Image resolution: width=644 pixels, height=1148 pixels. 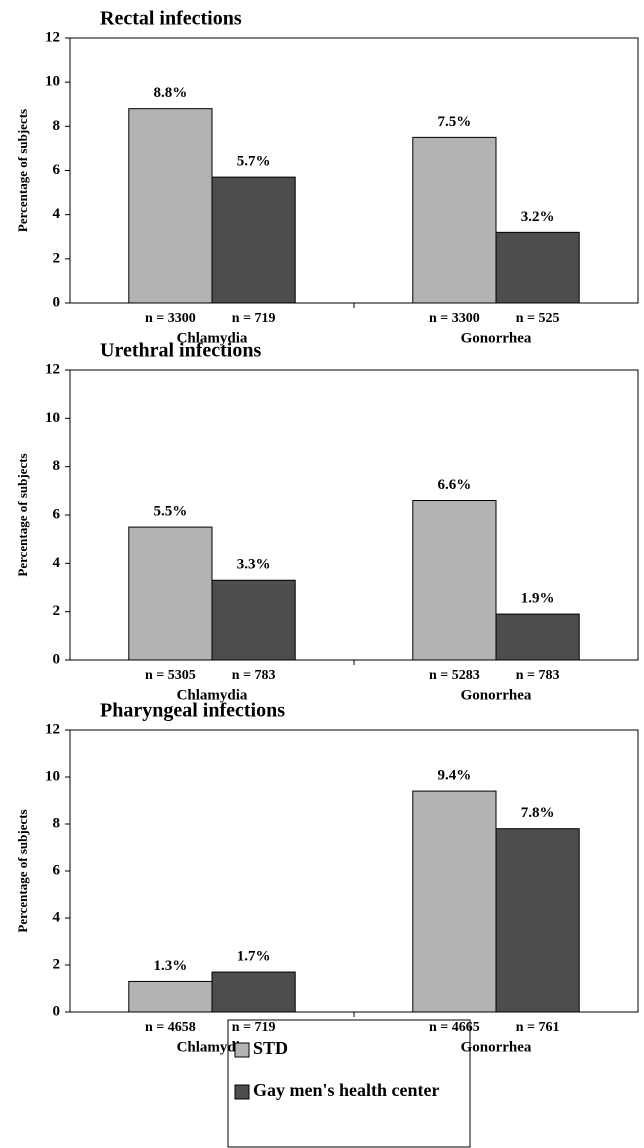 What do you see at coordinates (454, 1027) in the screenshot?
I see `sample-label: n = 4665` at bounding box center [454, 1027].